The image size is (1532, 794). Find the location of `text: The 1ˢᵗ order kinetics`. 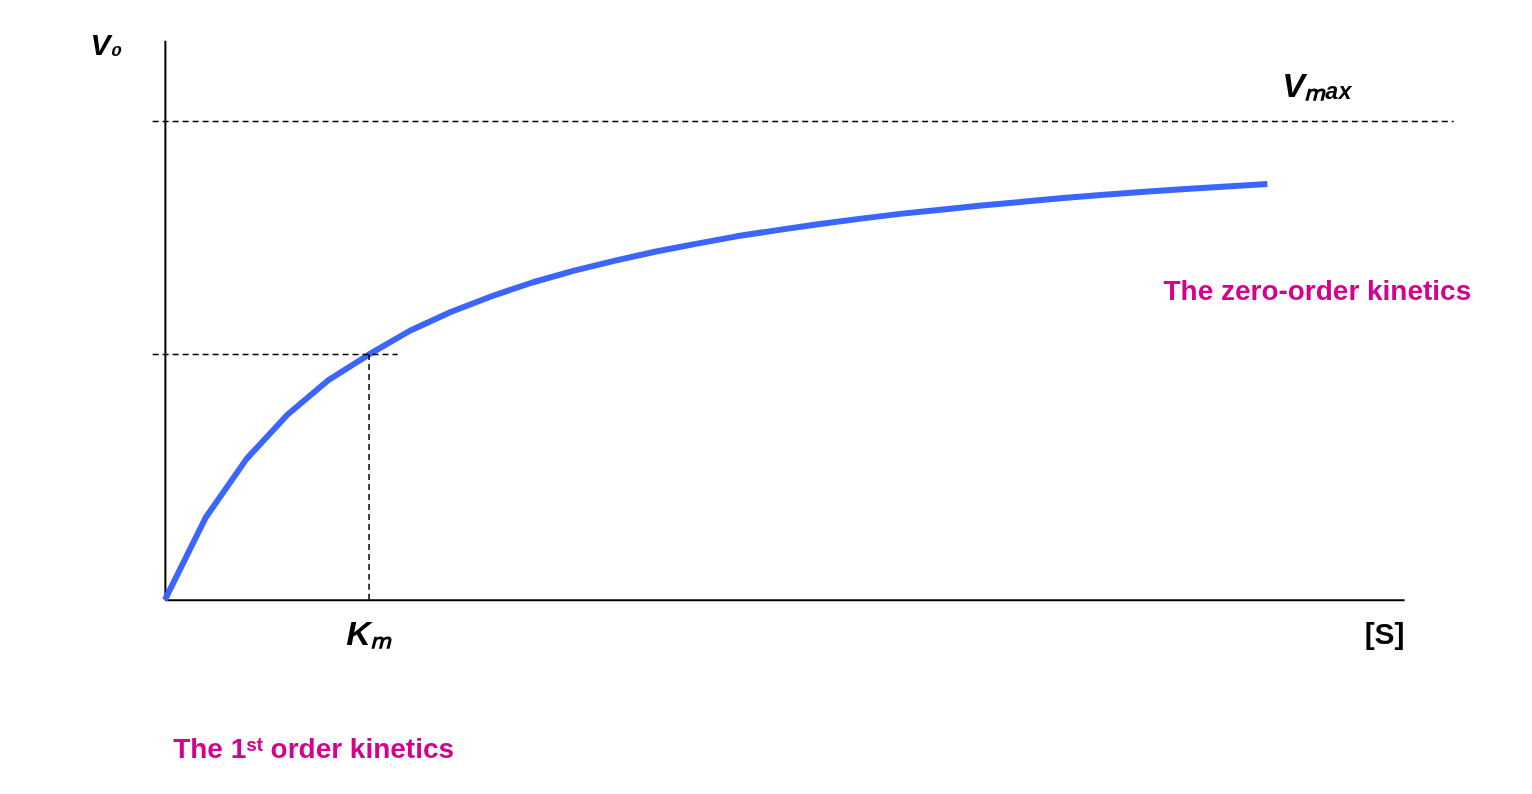

text: The 1ˢᵗ order kinetics is located at coordinates (314, 748).